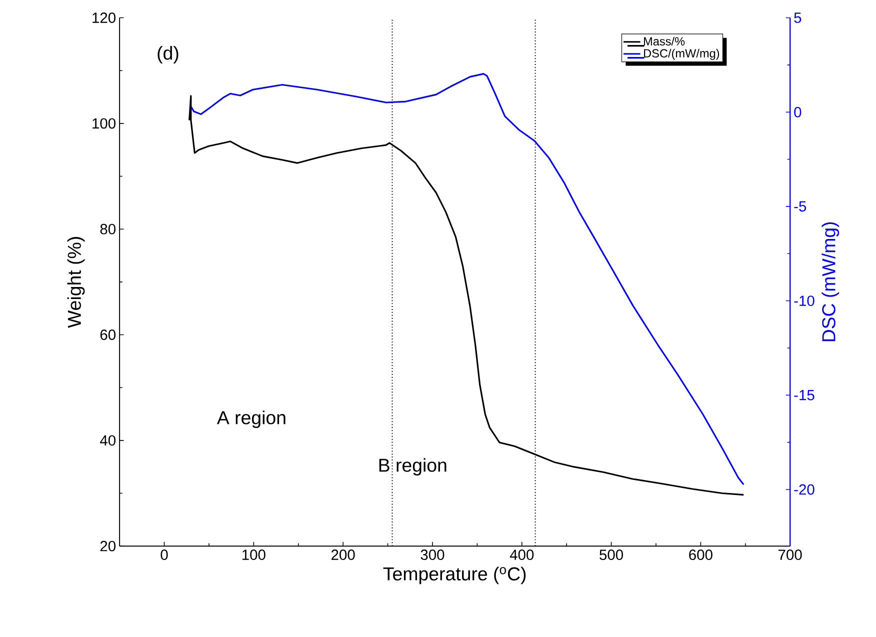  Describe the element at coordinates (108, 546) in the screenshot. I see `y-tick-label: 20` at that location.